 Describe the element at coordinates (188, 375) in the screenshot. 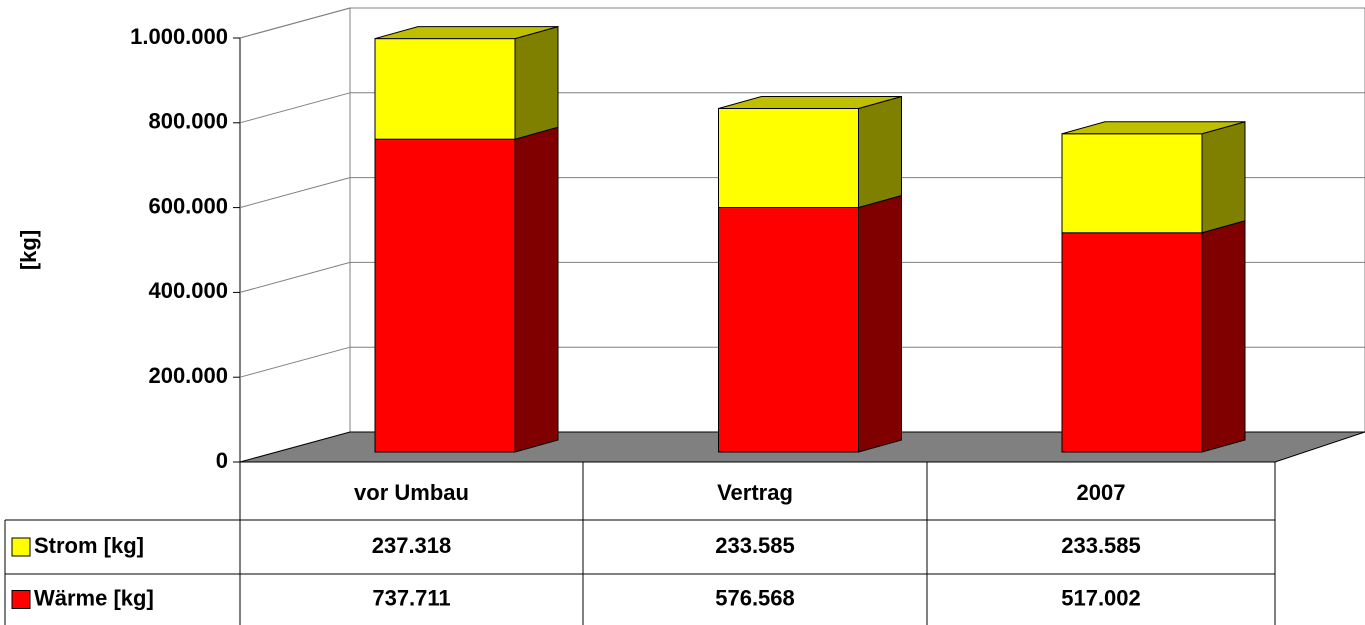

I see `y-tick-label: 200.000` at that location.